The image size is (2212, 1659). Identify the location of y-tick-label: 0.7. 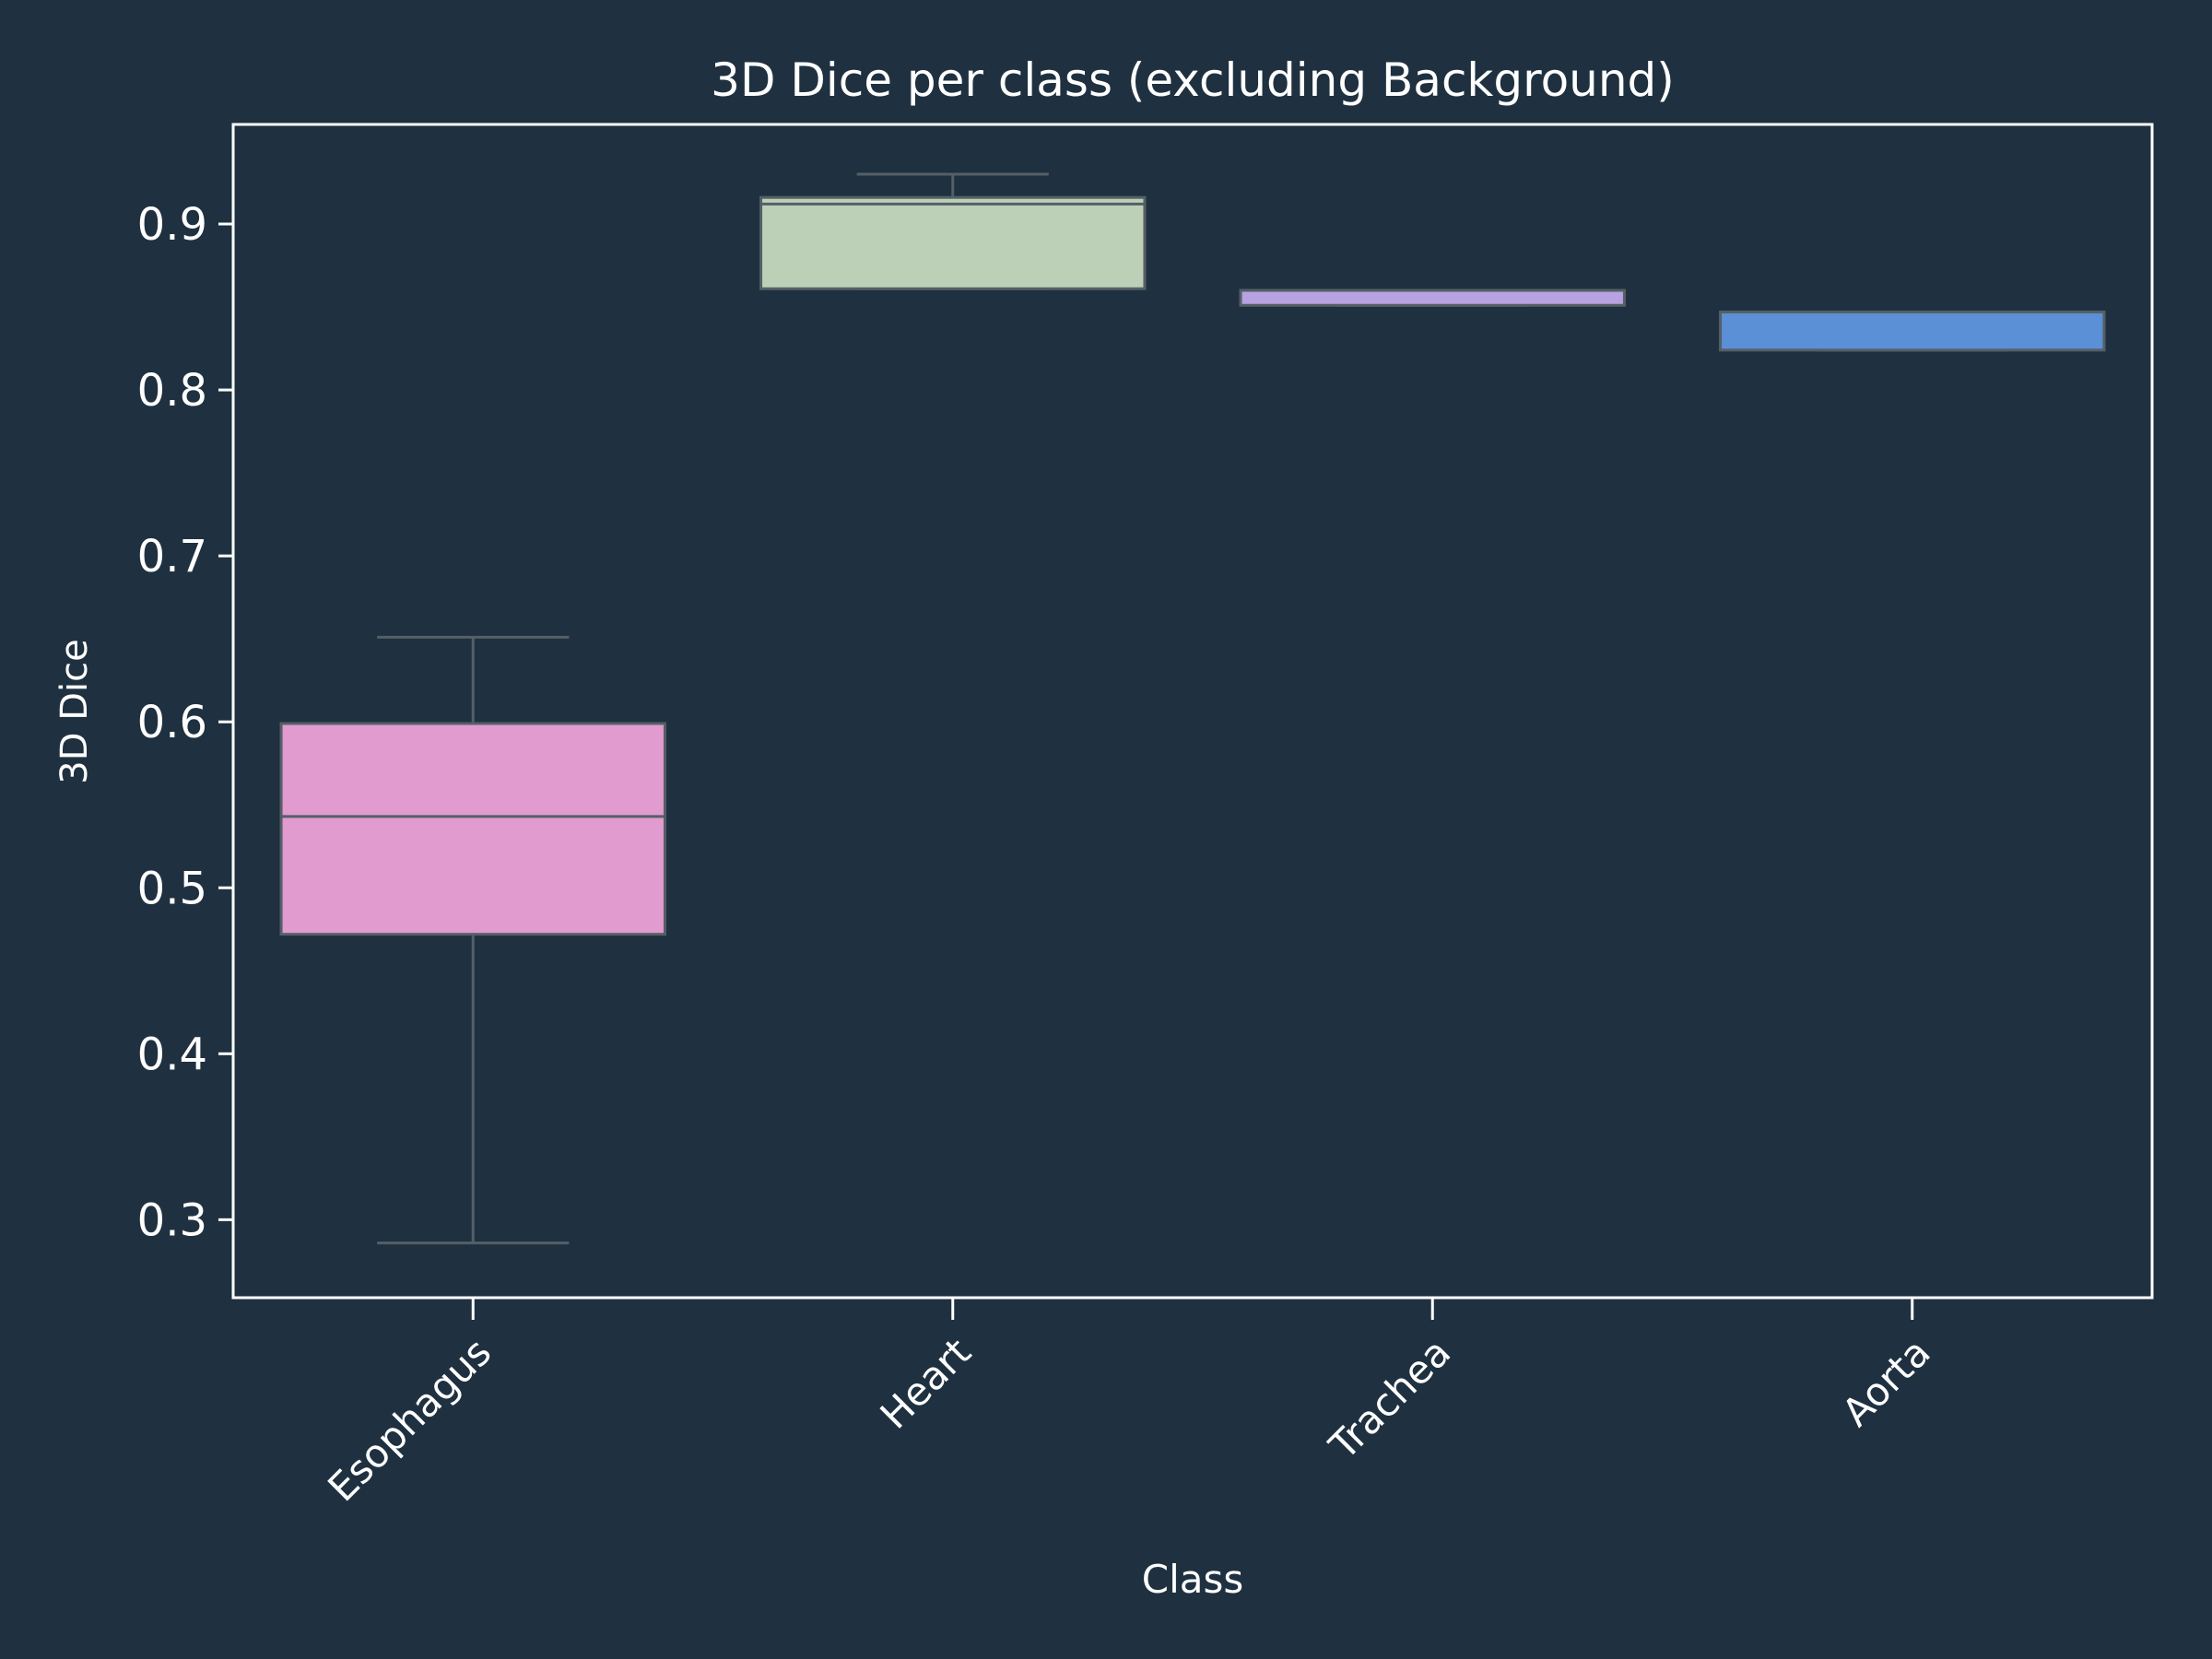
(172, 556).